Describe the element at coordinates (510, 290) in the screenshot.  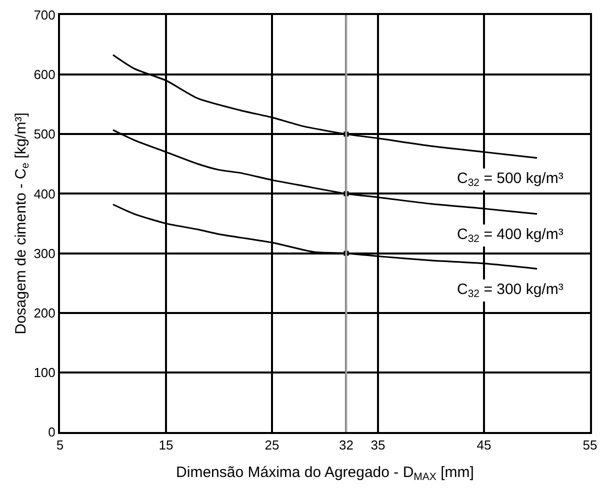
I see `series-label: C$_{32}$ = 300 kg/m³` at that location.